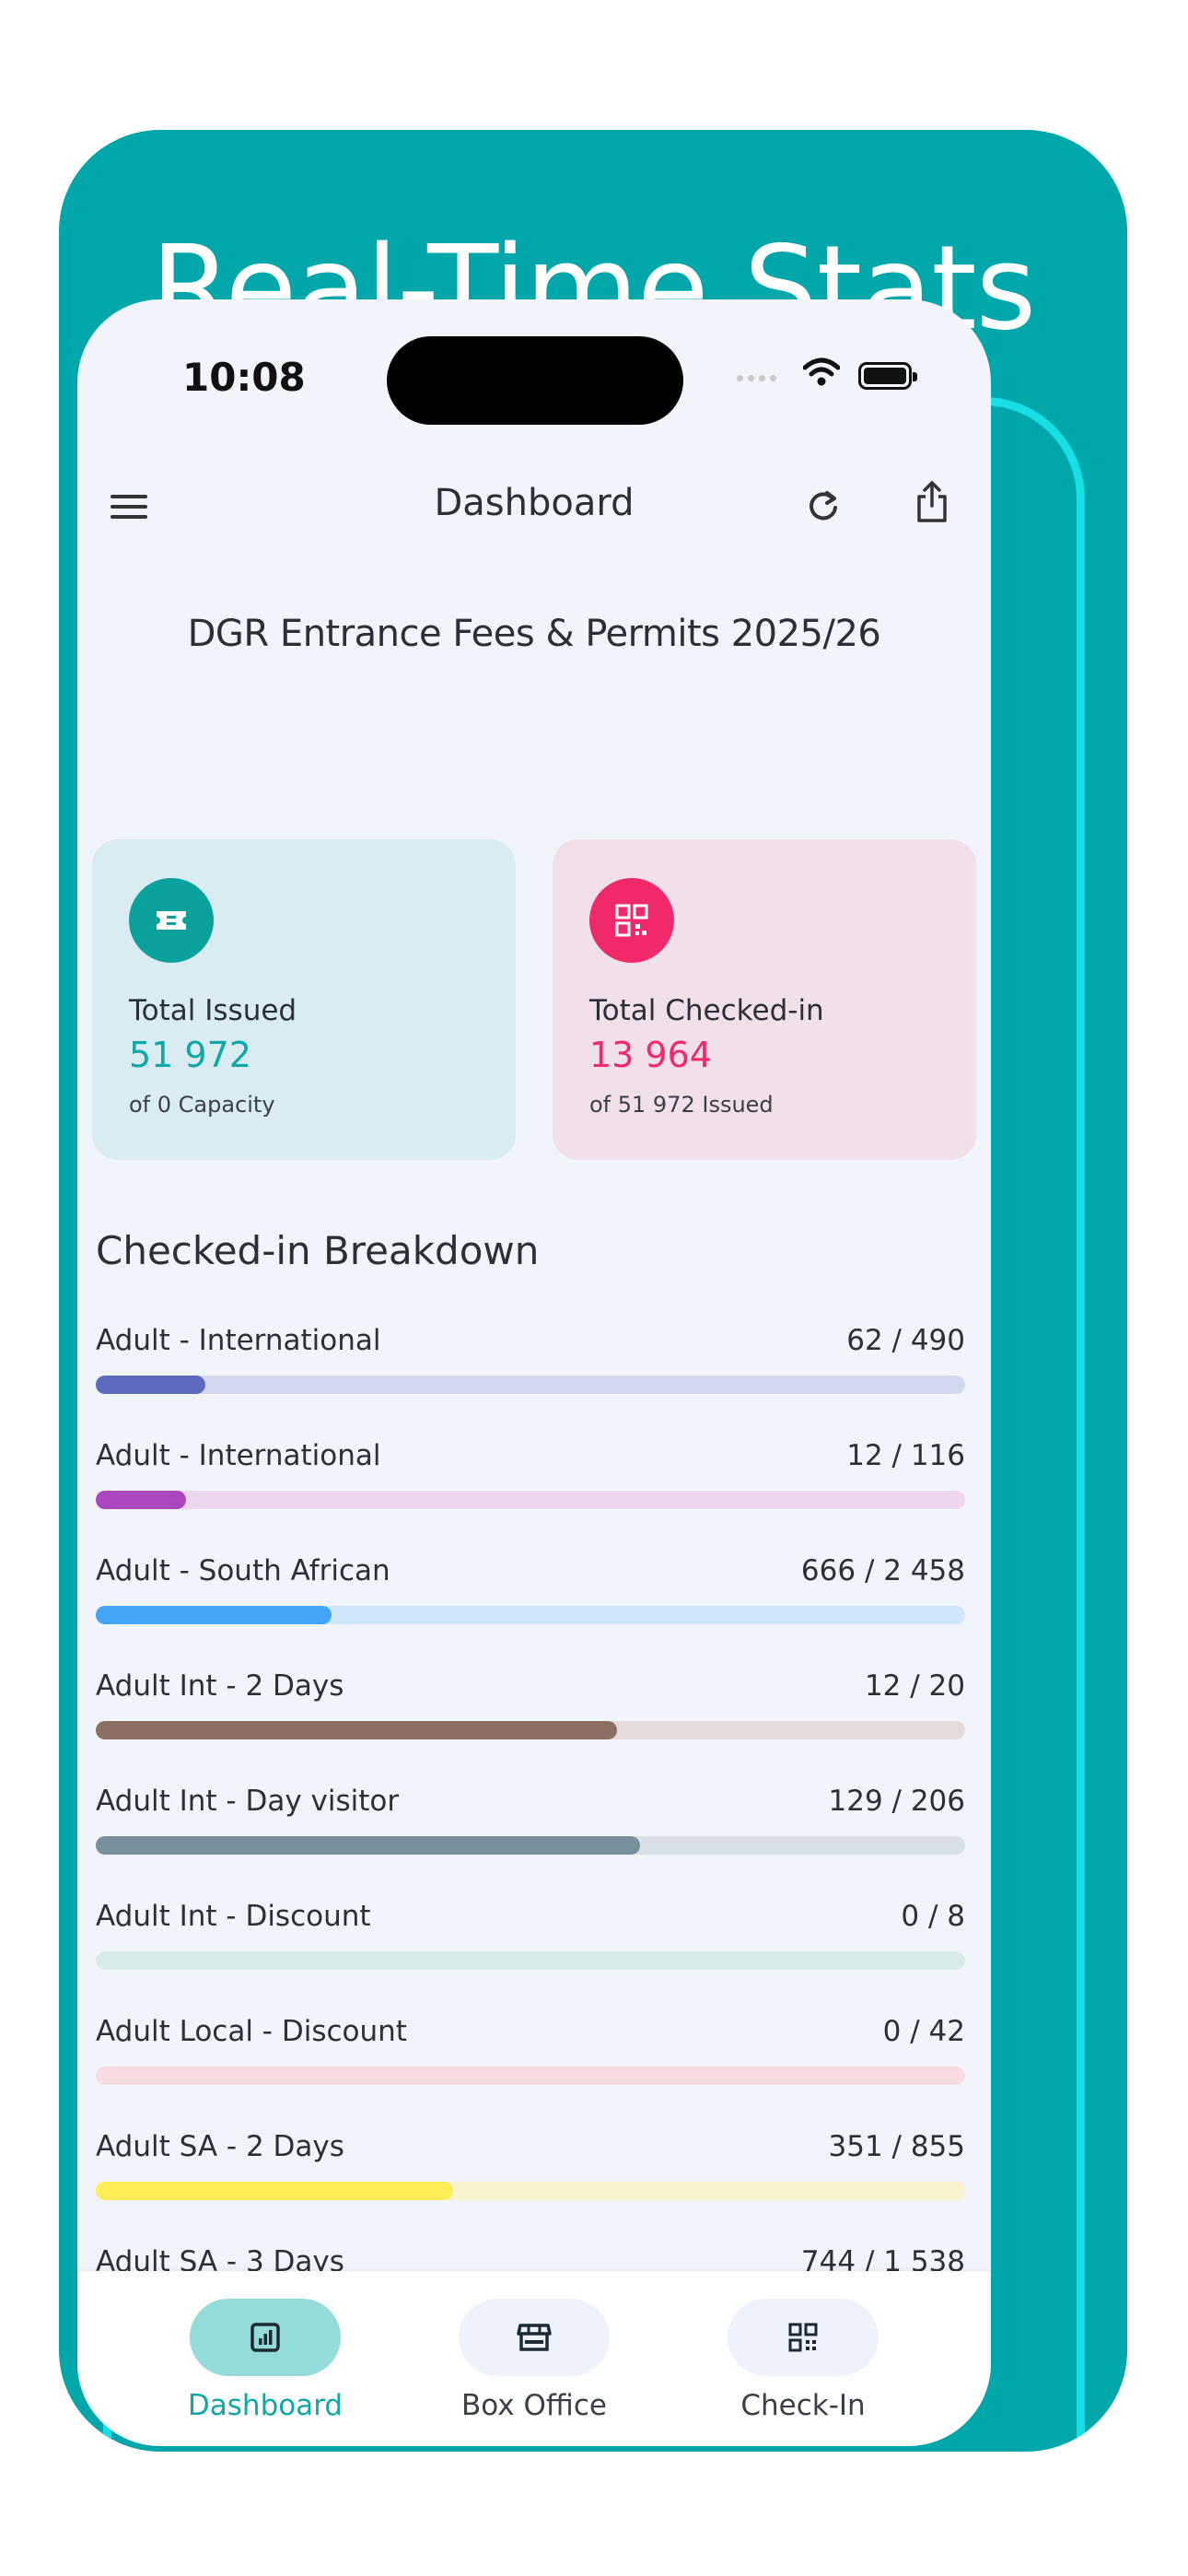 The height and width of the screenshot is (2576, 1188). I want to click on nav-label: Box Office, so click(534, 2405).